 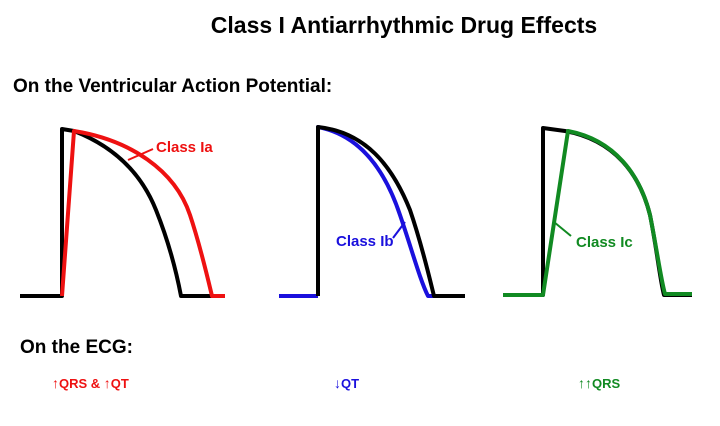 I want to click on class-ic-curve, so click(x=597, y=213).